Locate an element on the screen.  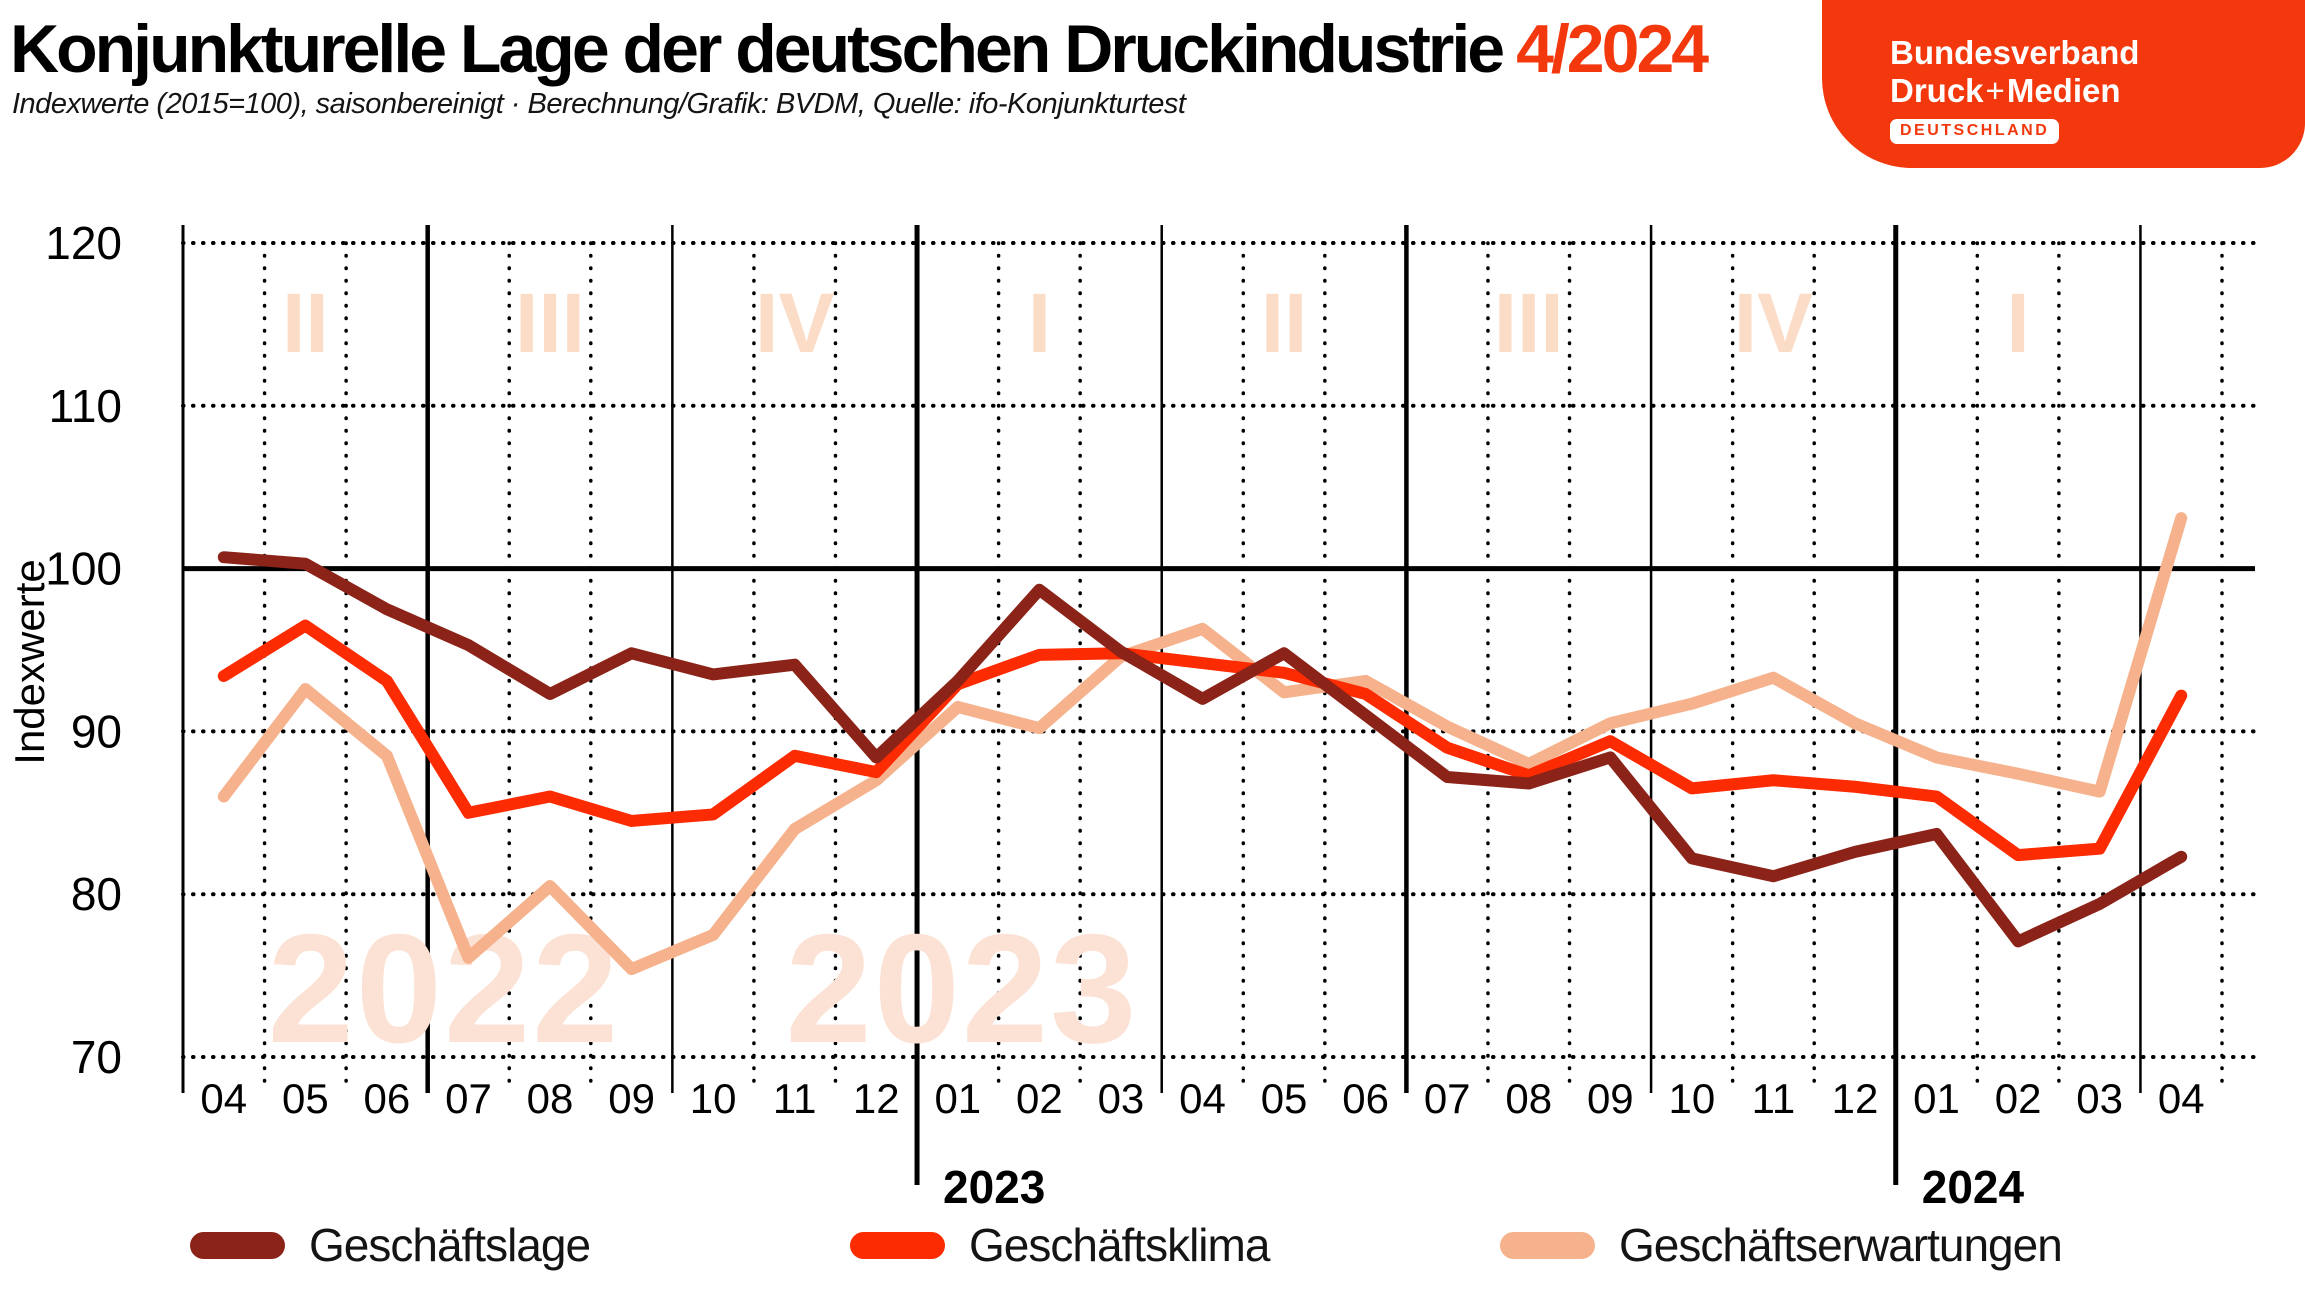
page-title-period: 4/2024 is located at coordinates (1612, 49).